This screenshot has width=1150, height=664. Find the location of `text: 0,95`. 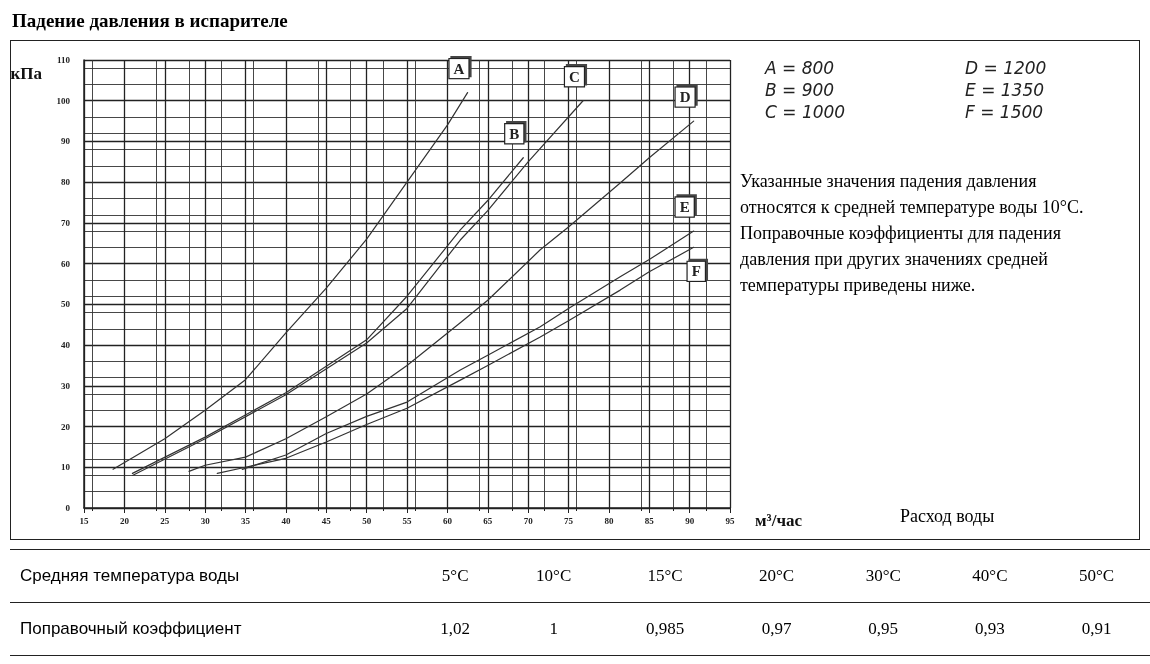

text: 0,95 is located at coordinates (883, 629).